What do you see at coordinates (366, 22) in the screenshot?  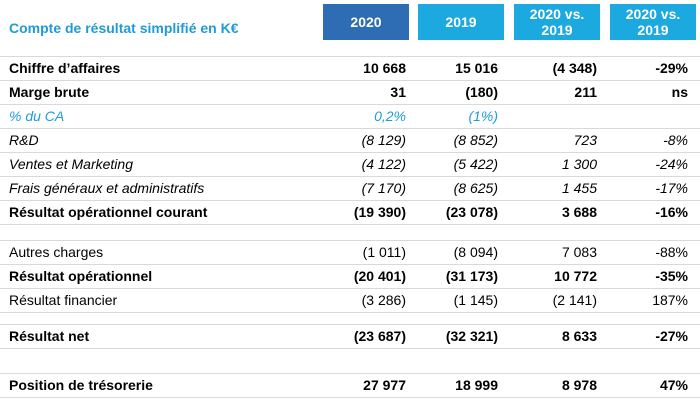 I see `column-header-2020: 2020` at bounding box center [366, 22].